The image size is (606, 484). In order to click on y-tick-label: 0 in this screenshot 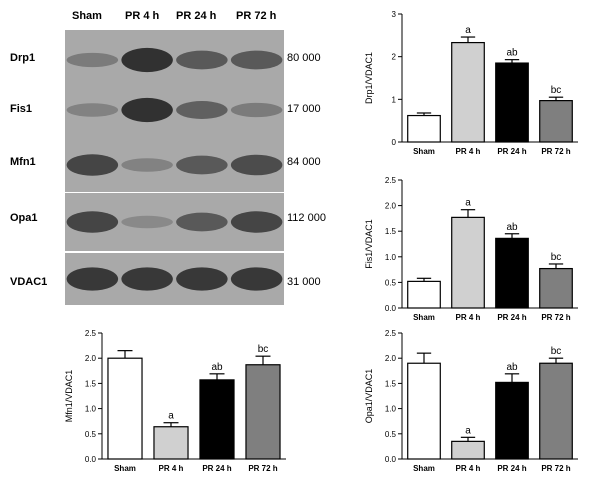, I will do `click(394, 142)`.